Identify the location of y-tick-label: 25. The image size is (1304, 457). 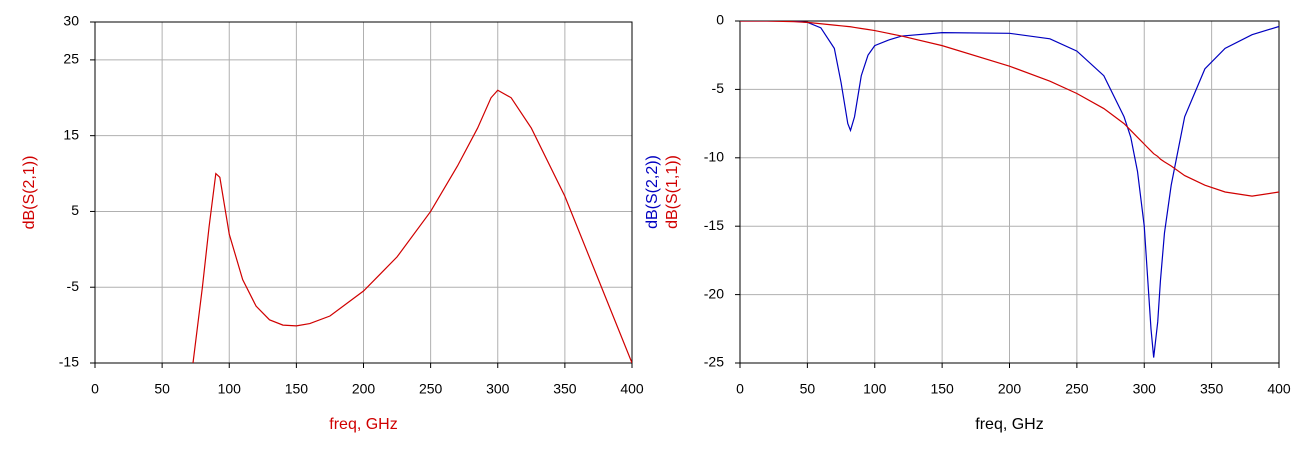
(71, 59).